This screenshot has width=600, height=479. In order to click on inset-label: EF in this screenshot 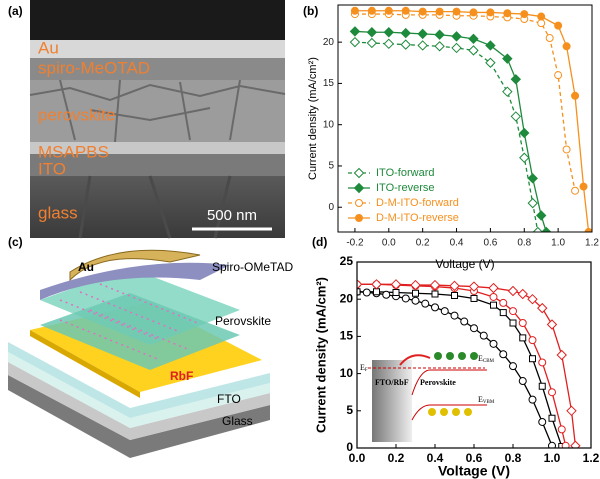, I will do `click(364, 368)`.